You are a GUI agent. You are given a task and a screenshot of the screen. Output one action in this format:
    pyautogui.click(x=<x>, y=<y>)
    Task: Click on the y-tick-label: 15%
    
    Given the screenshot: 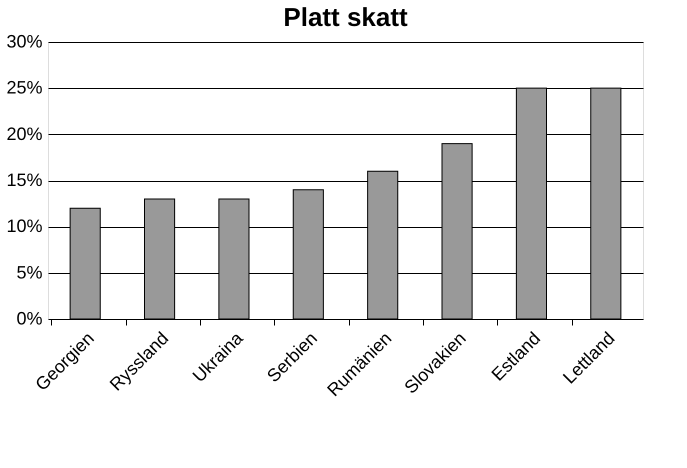 What is the action you would take?
    pyautogui.click(x=24, y=180)
    